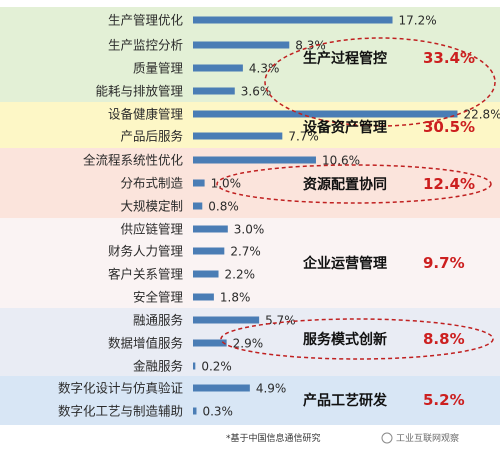 The height and width of the screenshot is (455, 500). What do you see at coordinates (273, 438) in the screenshot?
I see `footnote: *基于中国信息通信研究` at bounding box center [273, 438].